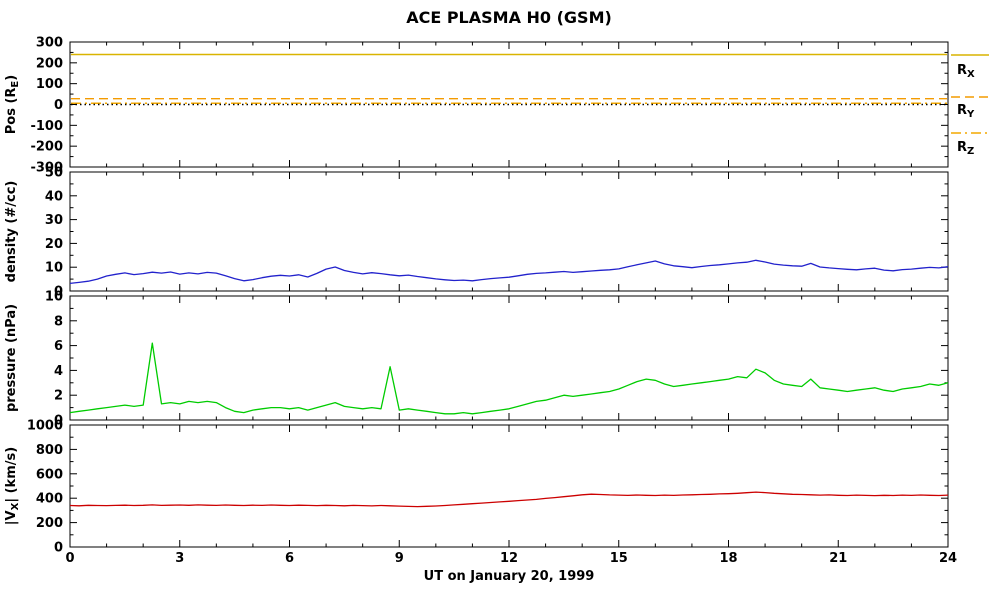  Describe the element at coordinates (965, 148) in the screenshot. I see `legend-label-R_Z: RZ` at that location.